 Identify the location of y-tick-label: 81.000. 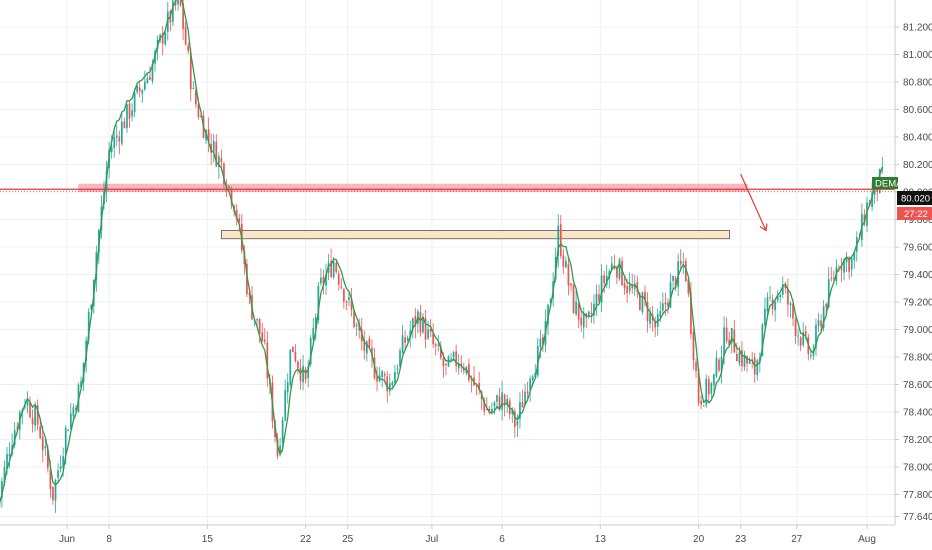
(917, 55).